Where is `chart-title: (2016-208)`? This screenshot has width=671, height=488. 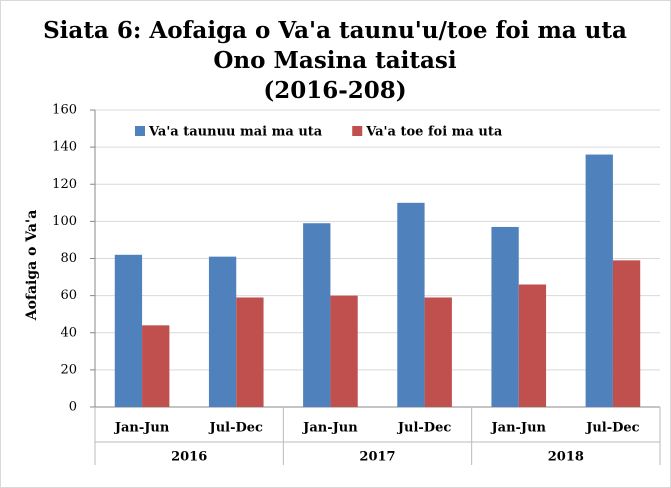
chart-title: (2016-208) is located at coordinates (334, 90).